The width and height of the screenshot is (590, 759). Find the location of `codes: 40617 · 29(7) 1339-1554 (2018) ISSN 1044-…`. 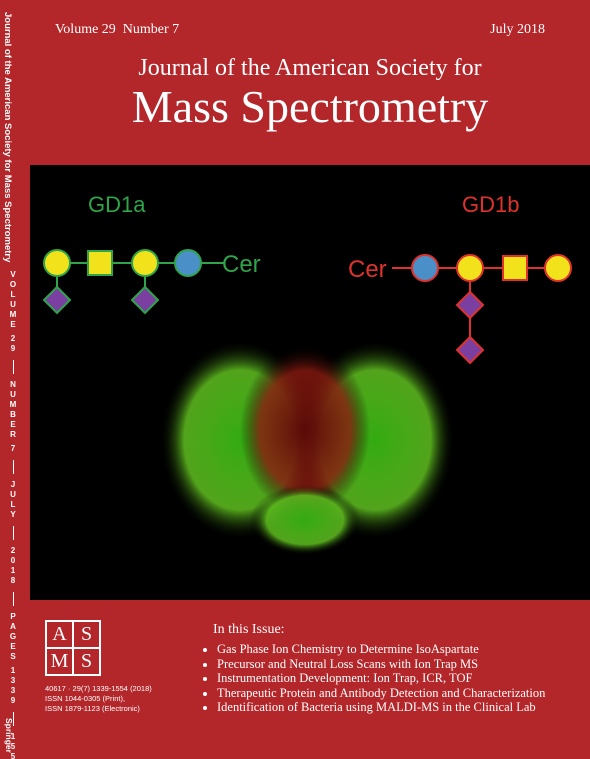

codes: 40617 · 29(7) 1339-1554 (2018) ISSN 1044-… is located at coordinates (98, 699).